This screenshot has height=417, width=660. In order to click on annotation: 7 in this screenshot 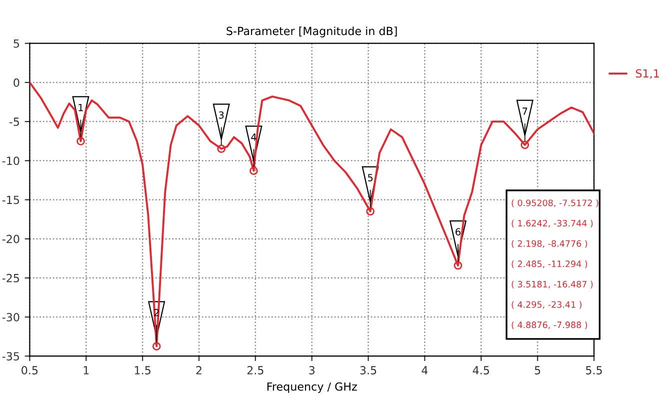, I will do `click(525, 111)`.